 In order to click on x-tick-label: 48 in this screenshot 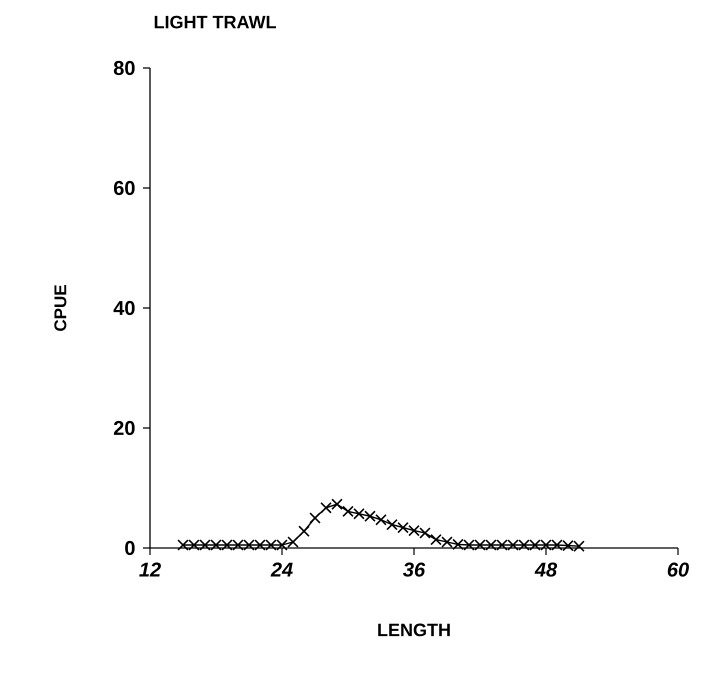, I will do `click(546, 569)`.